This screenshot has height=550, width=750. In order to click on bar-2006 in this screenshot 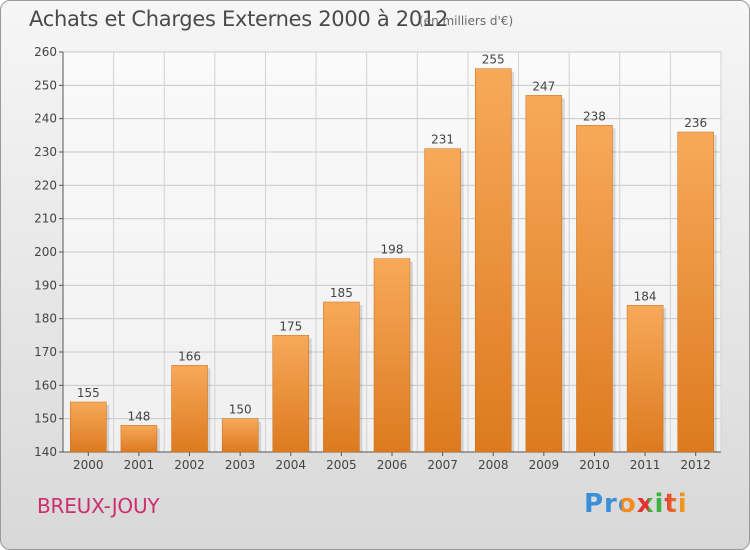, I will do `click(392, 355)`.